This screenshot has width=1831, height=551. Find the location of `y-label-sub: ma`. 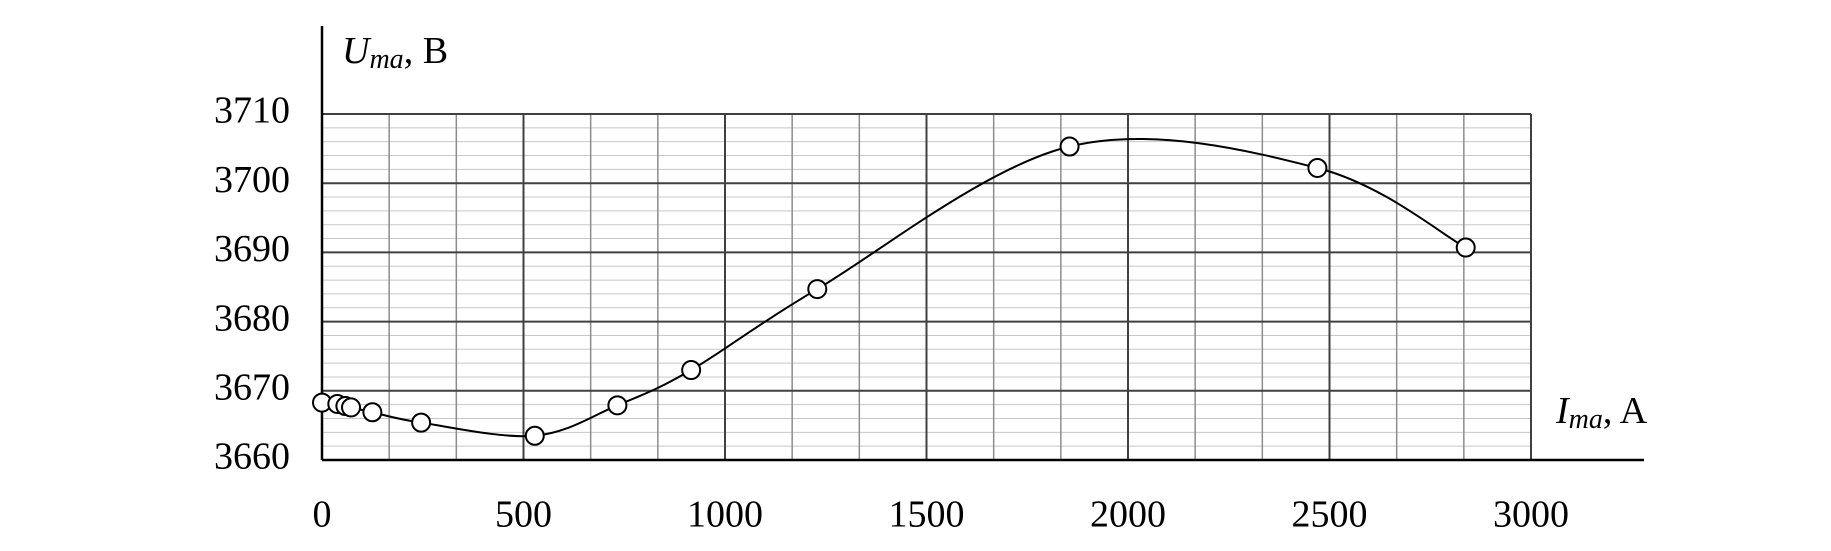

y-label-sub: ma is located at coordinates (386, 59).